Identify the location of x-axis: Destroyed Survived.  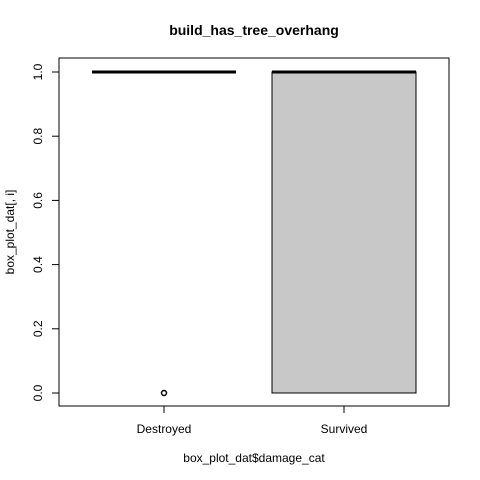
(252, 421).